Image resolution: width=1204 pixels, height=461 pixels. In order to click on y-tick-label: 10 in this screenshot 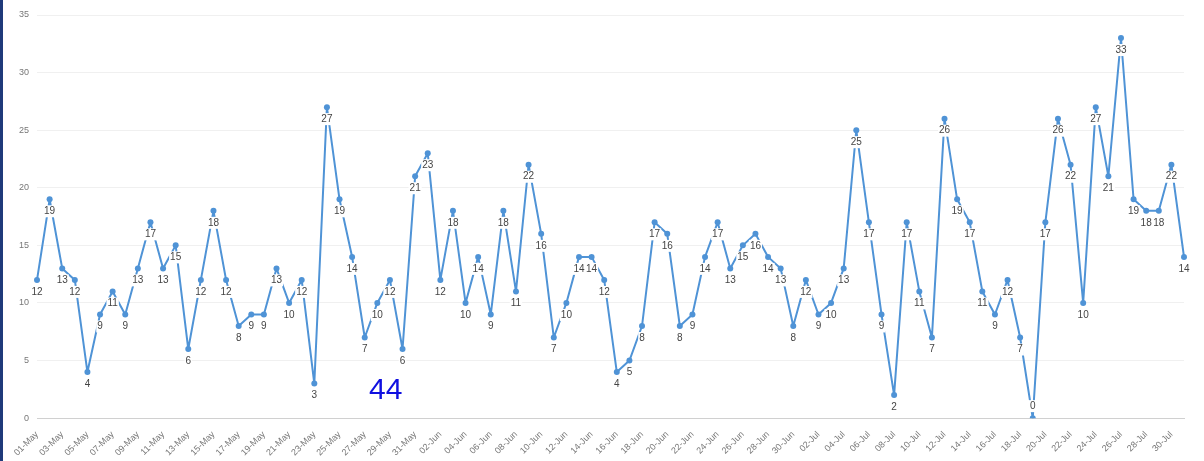, I will do `click(24, 302)`.